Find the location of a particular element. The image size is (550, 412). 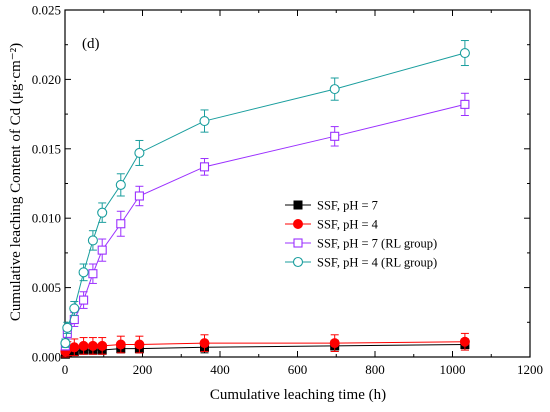

x-tick-label: 1000 is located at coordinates (453, 369).